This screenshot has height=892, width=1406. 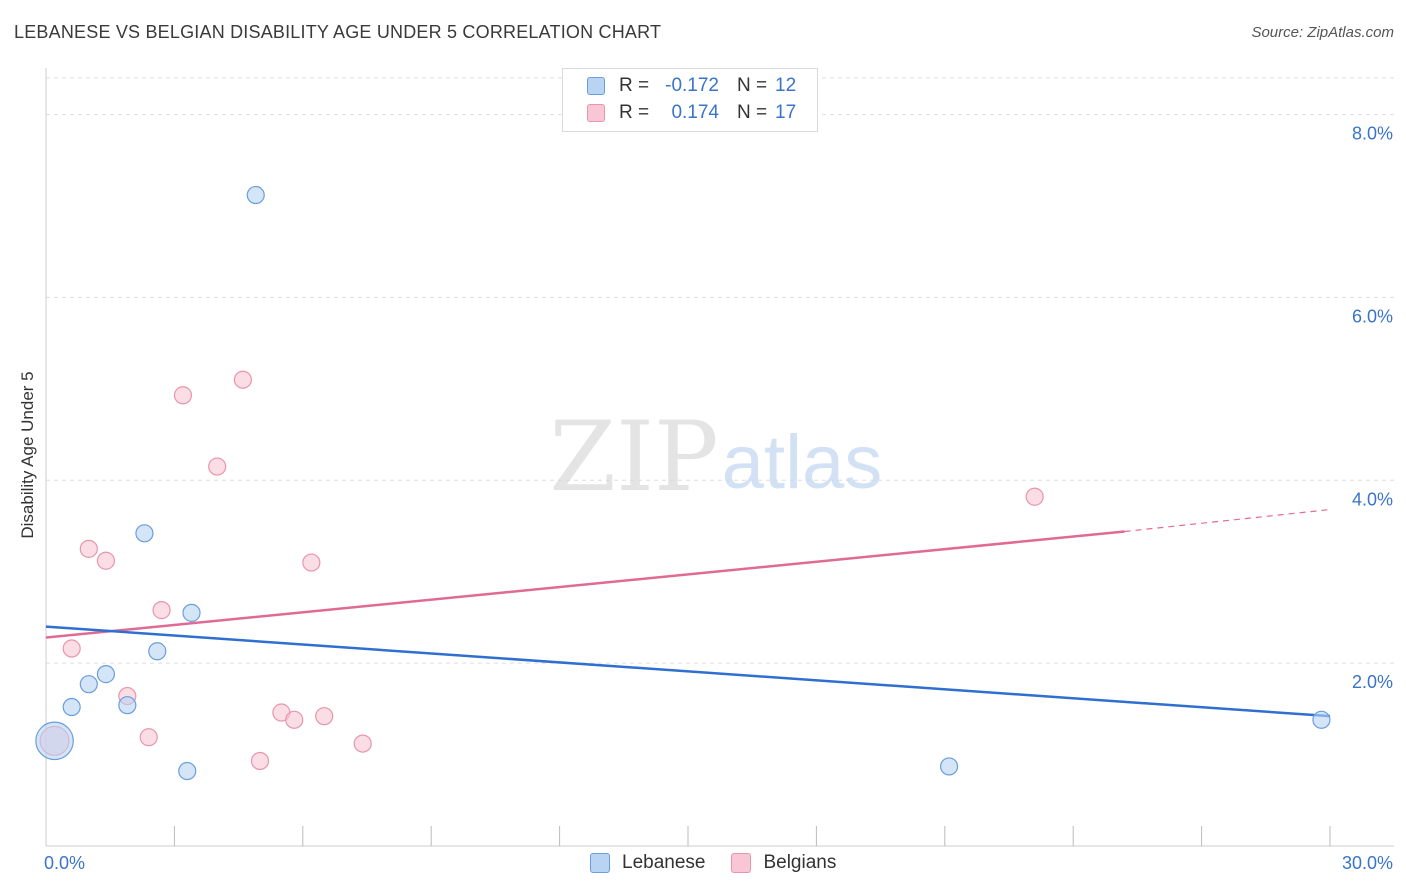 What do you see at coordinates (695, 112) in the screenshot?
I see `legend-r-value: 0.174` at bounding box center [695, 112].